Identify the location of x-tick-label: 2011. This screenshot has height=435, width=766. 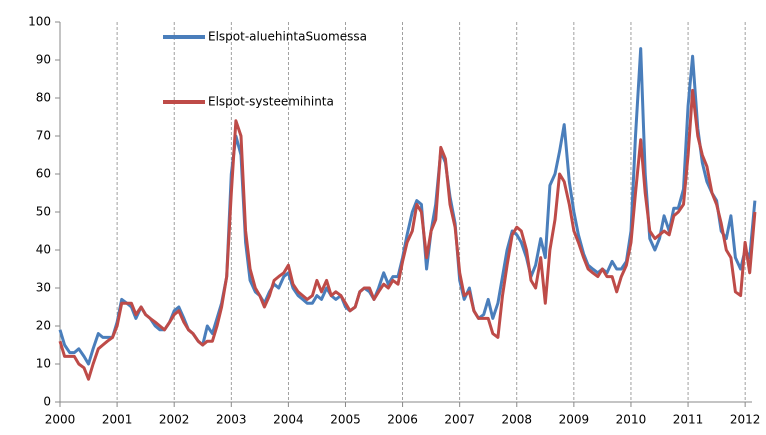
(688, 420).